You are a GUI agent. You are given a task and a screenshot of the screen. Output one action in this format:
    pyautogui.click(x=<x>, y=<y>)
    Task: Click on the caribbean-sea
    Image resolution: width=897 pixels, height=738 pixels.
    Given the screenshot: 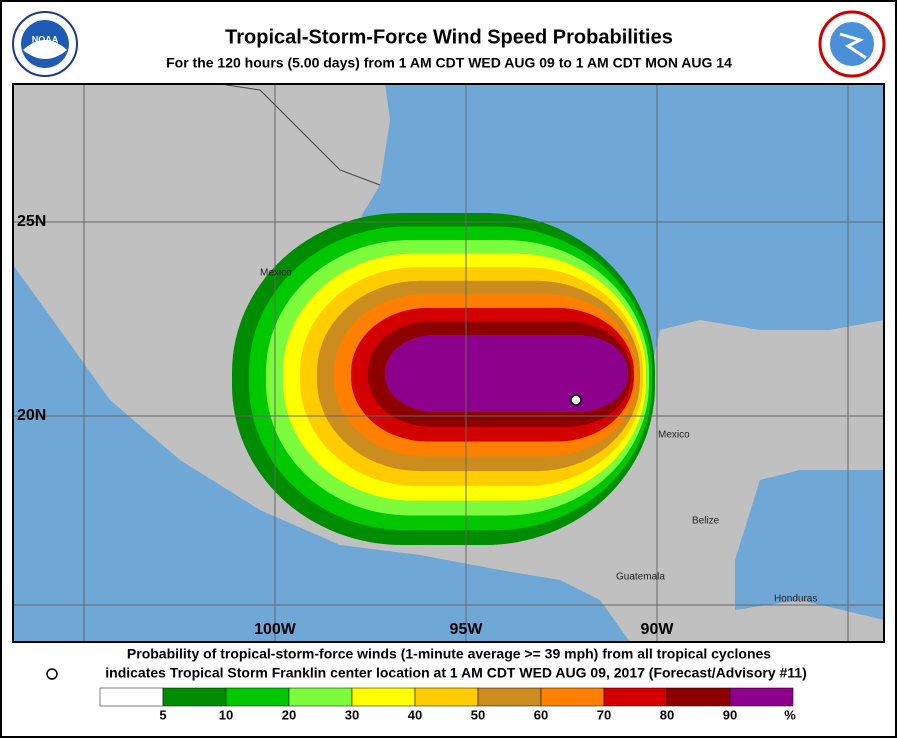 What is the action you would take?
    pyautogui.click(x=809, y=545)
    